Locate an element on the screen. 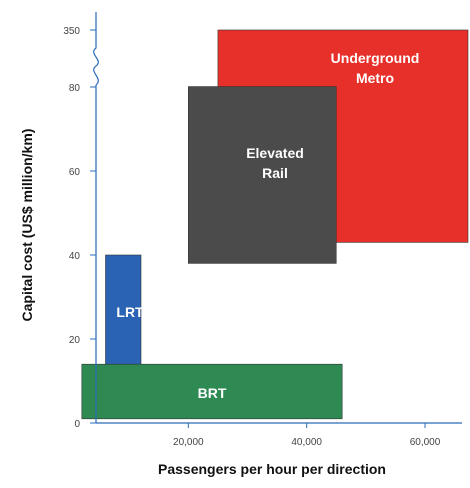  y-axis-title: Capital cost (US$ million/km) is located at coordinates (27, 225).